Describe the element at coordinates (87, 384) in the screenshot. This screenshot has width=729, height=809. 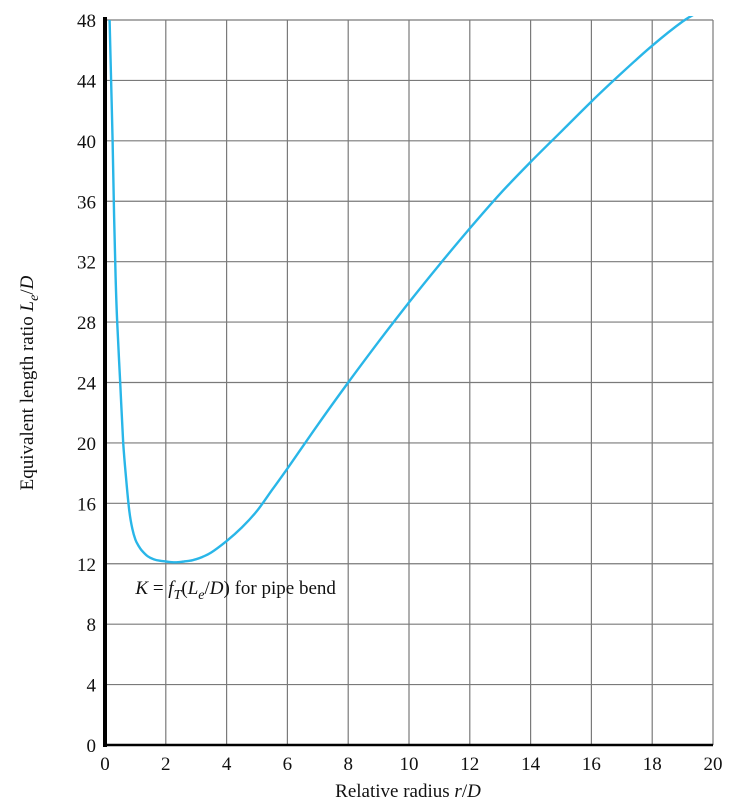
I see `y-tick-label: 24` at that location.